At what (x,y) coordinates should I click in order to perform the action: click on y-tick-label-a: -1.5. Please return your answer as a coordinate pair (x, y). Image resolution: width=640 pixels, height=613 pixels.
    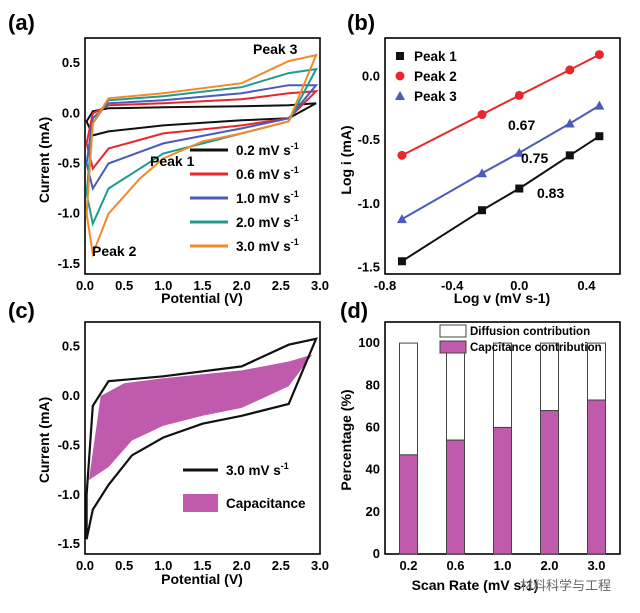
    Looking at the image, I should click on (69, 263).